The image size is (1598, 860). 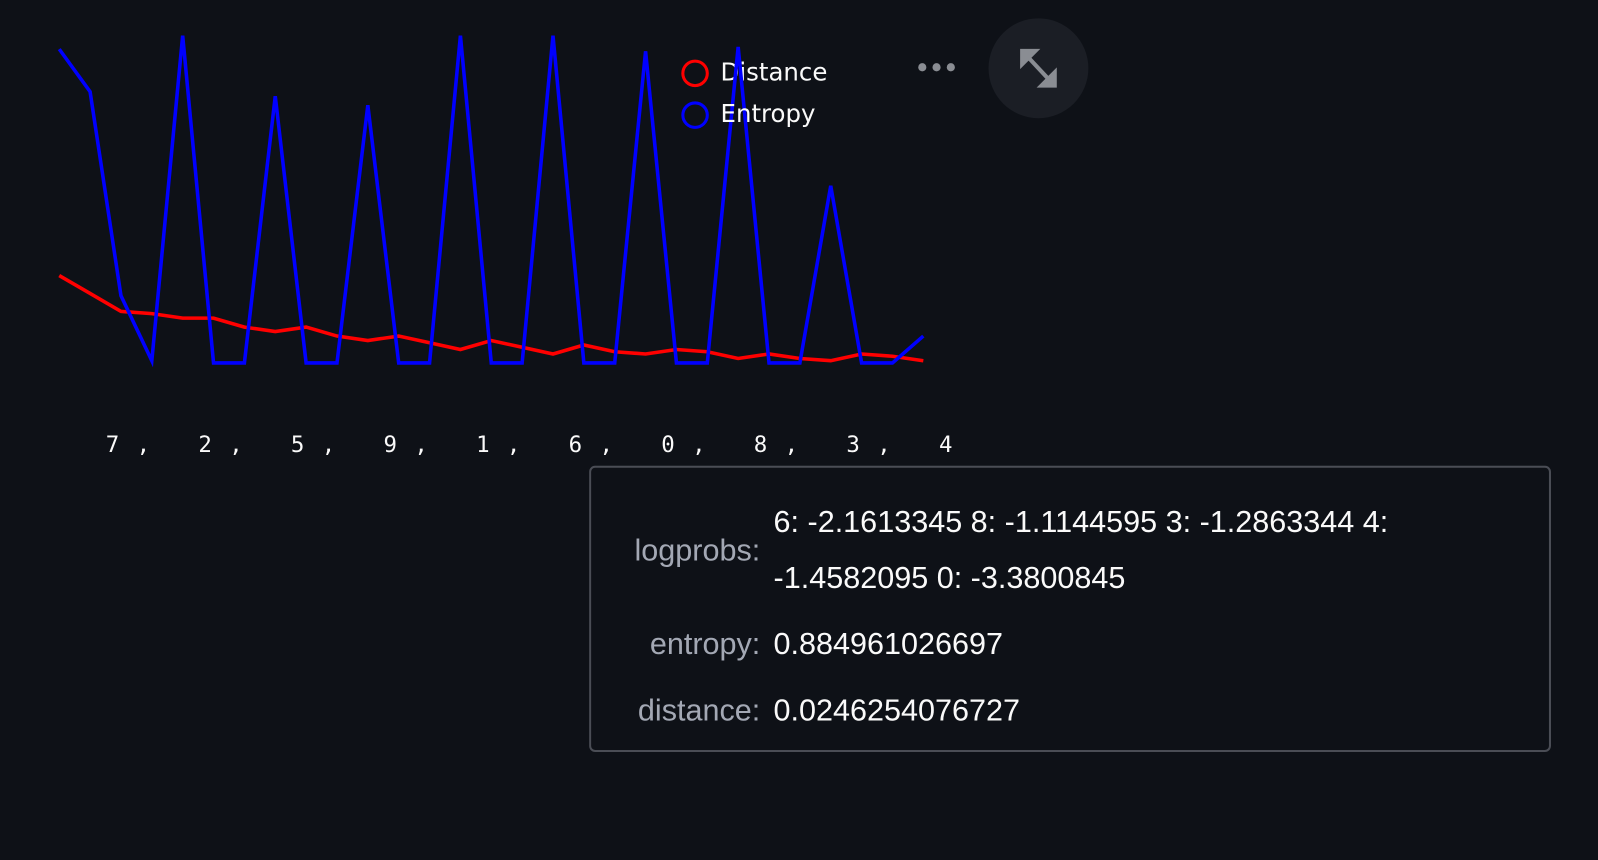 What do you see at coordinates (1059, 644) in the screenshot?
I see `tooltip-row: entropy: 0.884961026697` at bounding box center [1059, 644].